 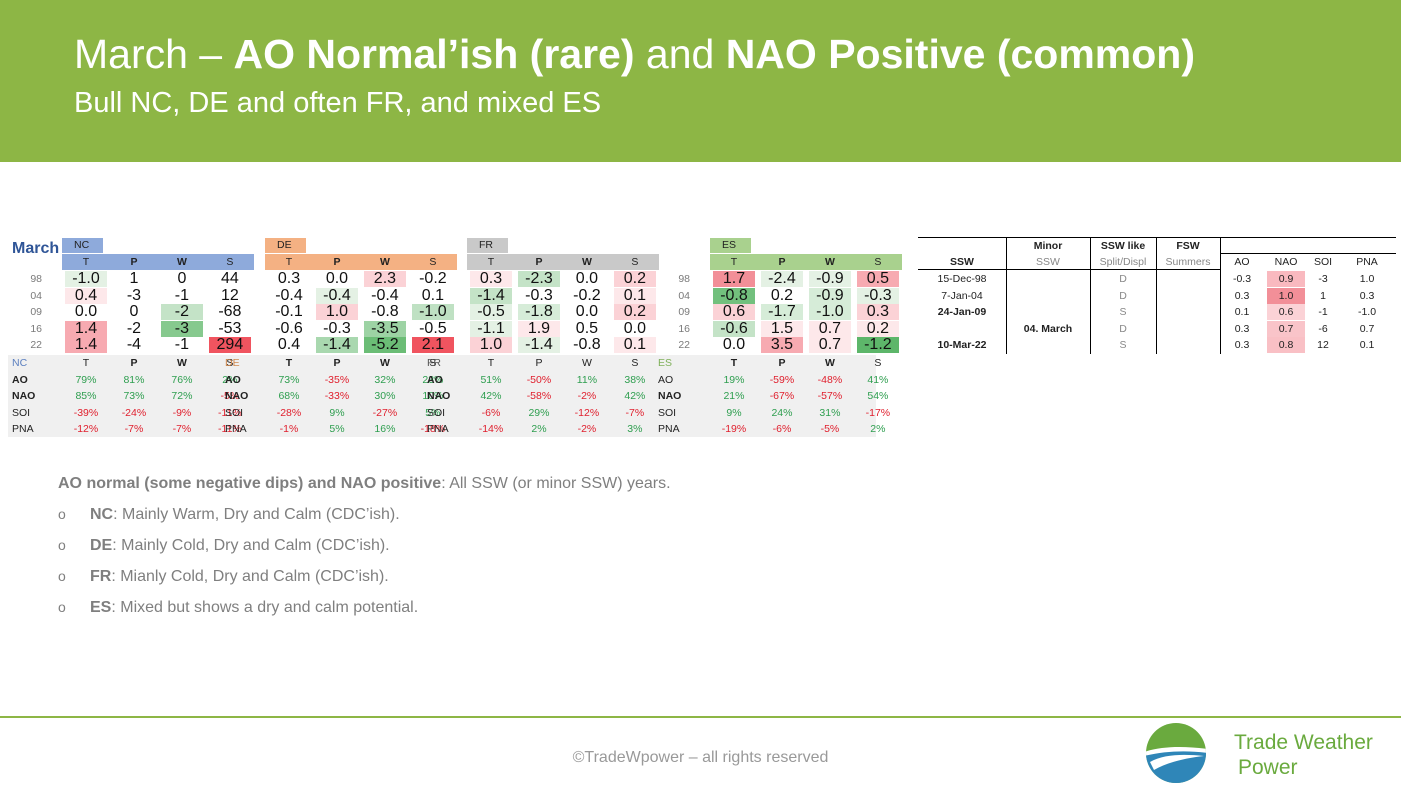 What do you see at coordinates (539, 396) in the screenshot?
I see `corr-value-fr-nao-p: -58%` at bounding box center [539, 396].